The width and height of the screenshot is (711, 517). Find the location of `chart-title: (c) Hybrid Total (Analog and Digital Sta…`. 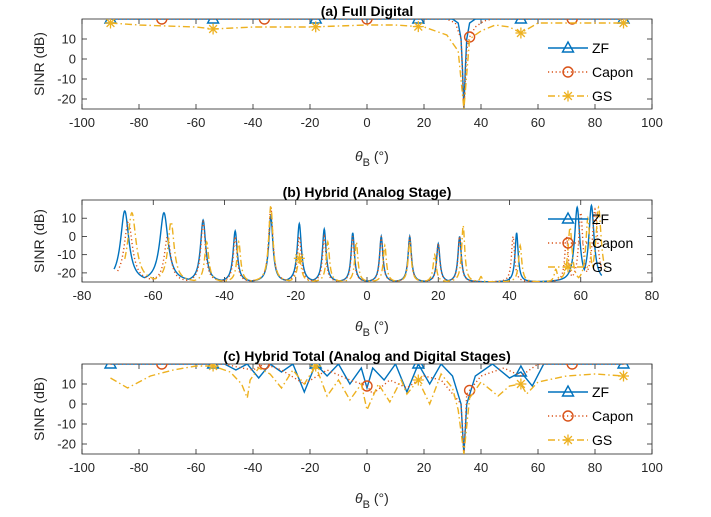

chart-title: (c) Hybrid Total (Analog and Digital Sta… is located at coordinates (367, 356).